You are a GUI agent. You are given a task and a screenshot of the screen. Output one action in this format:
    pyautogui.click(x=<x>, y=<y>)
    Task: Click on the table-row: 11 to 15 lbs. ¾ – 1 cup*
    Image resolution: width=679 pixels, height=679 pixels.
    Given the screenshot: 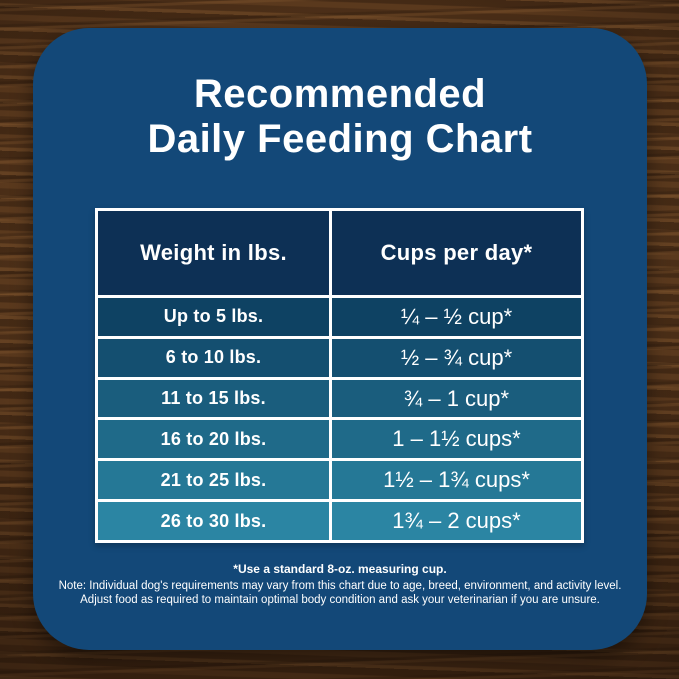 What is the action you would take?
    pyautogui.click(x=339, y=397)
    